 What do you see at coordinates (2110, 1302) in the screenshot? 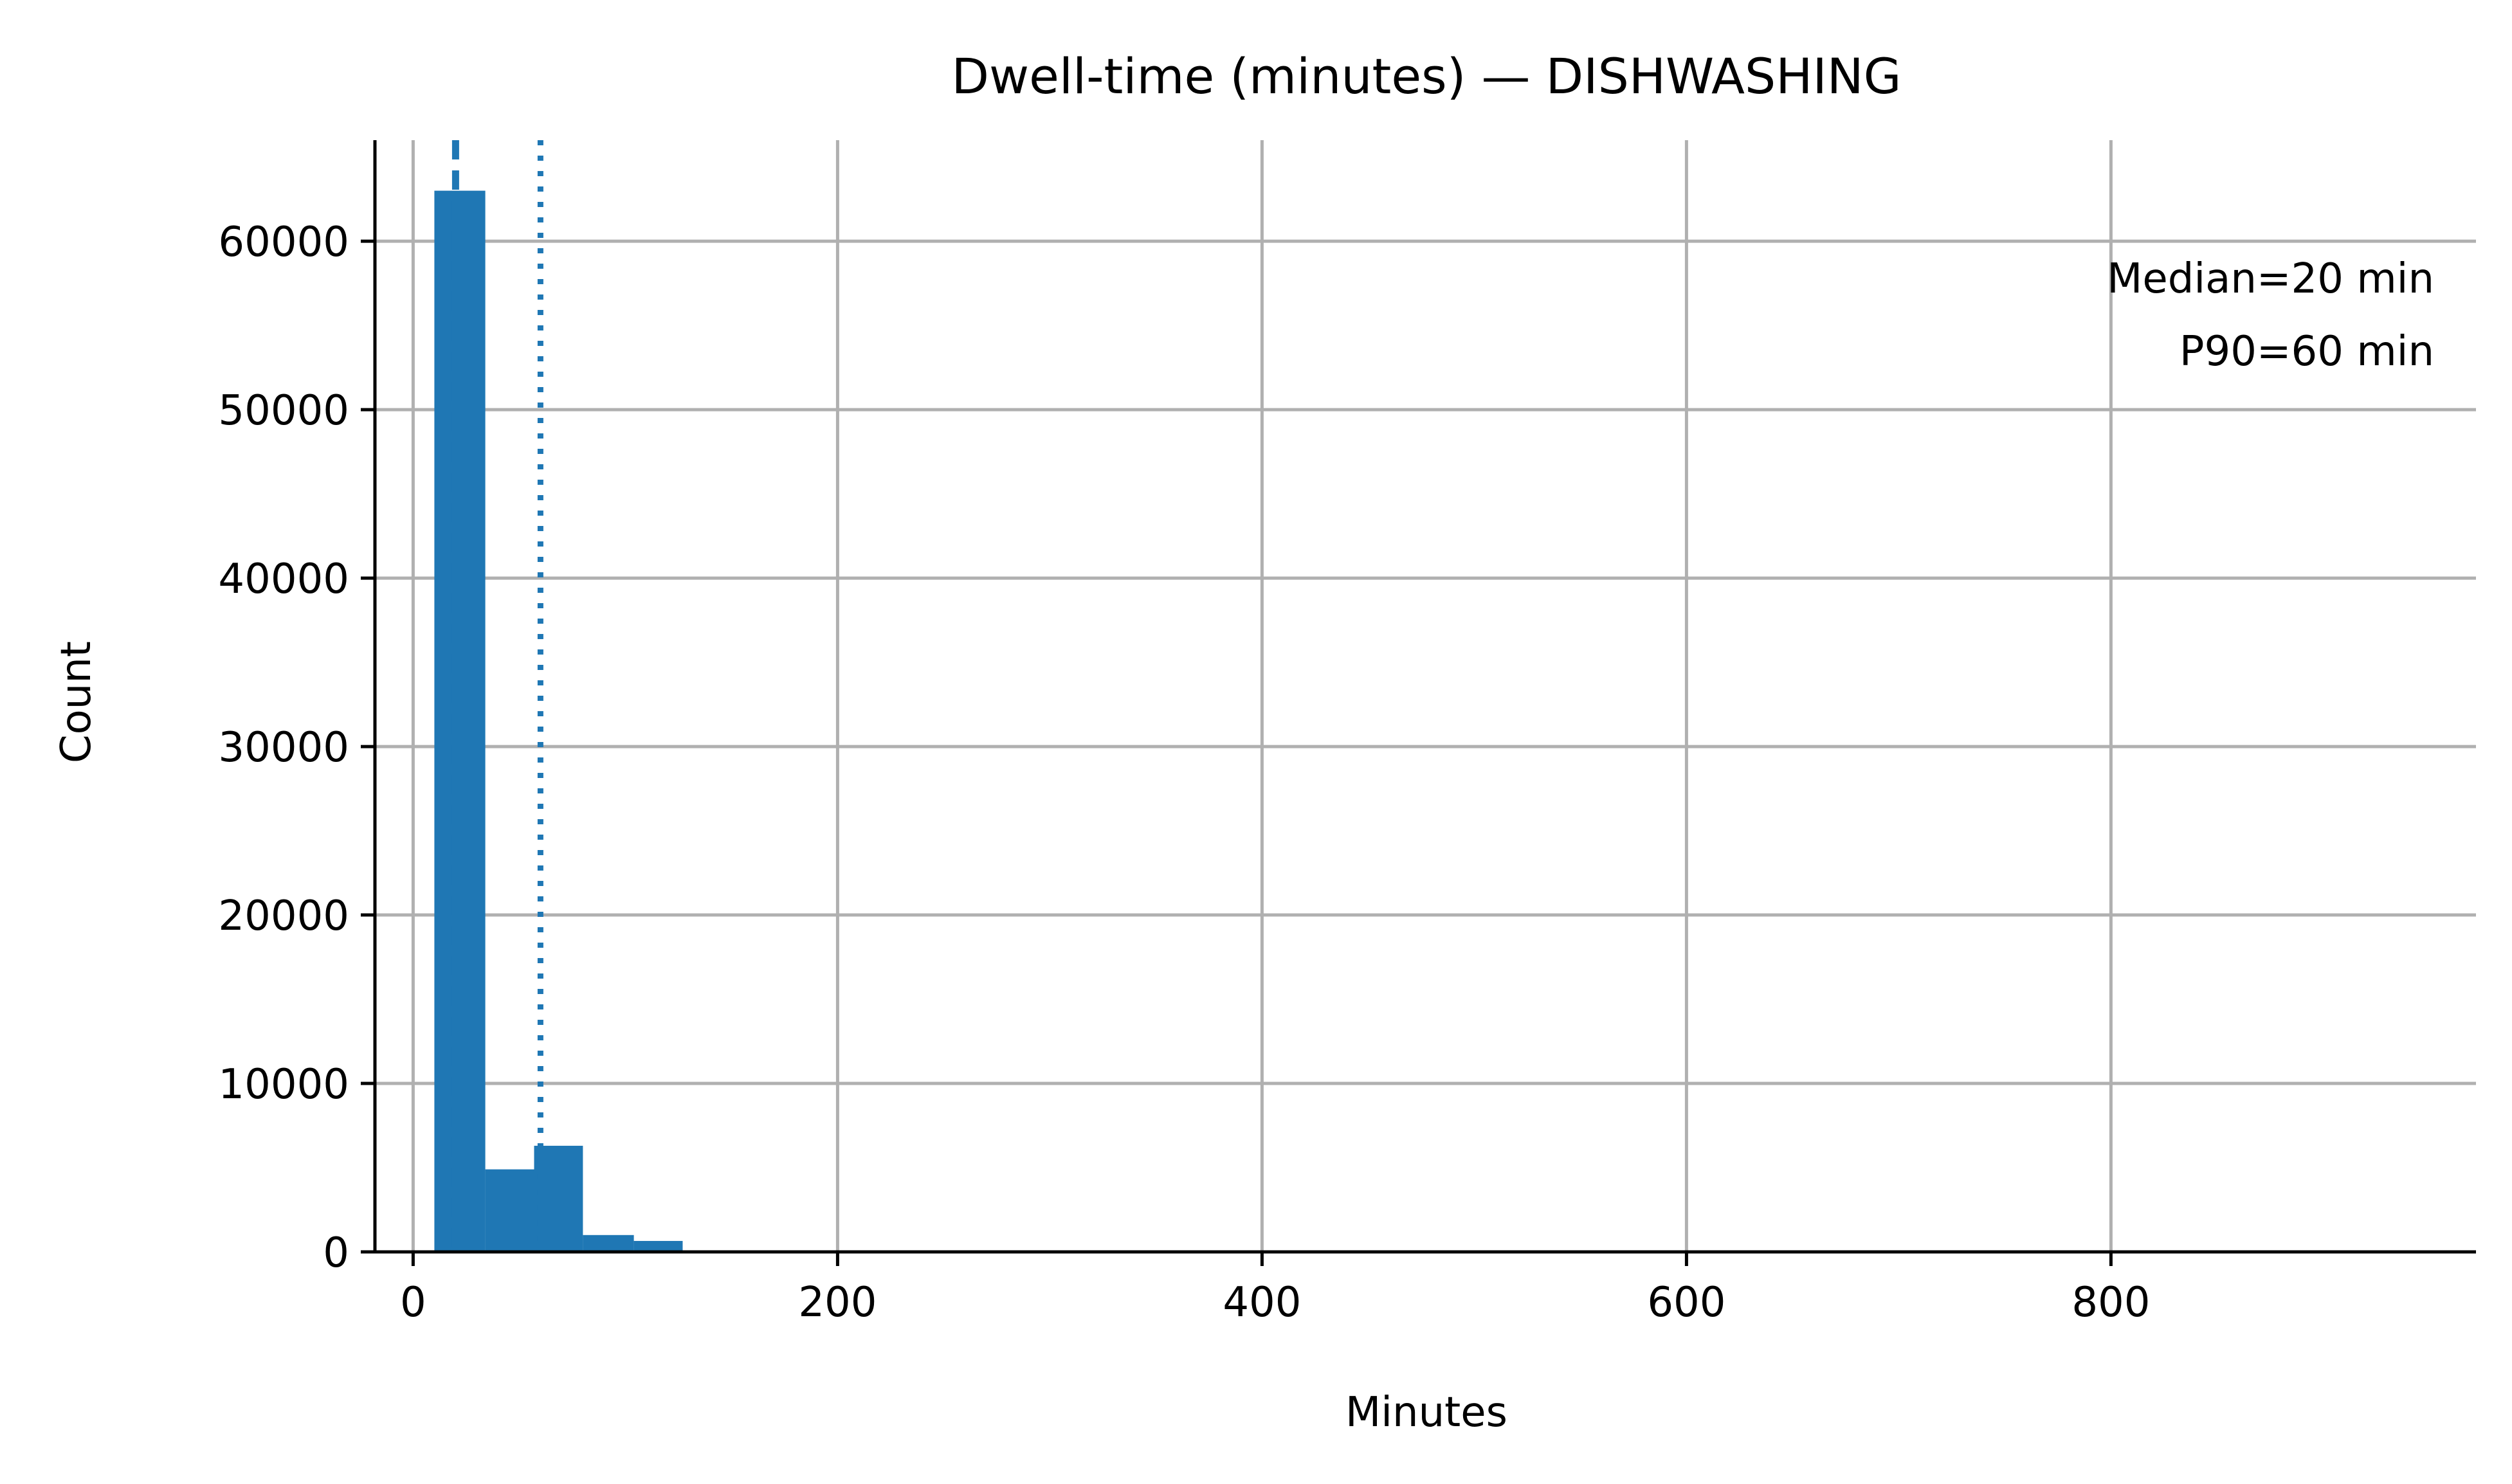
I see `x-tick-label-800: 800` at bounding box center [2110, 1302].